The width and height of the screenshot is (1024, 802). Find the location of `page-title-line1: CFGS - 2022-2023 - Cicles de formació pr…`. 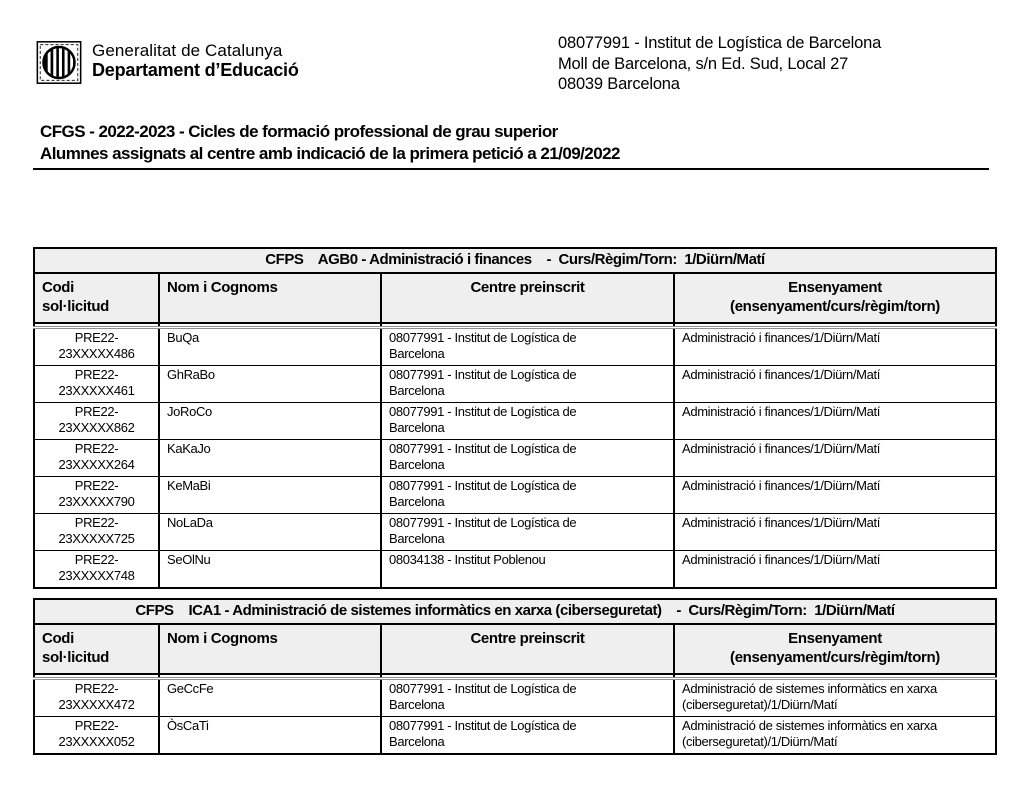

page-title-line1: CFGS - 2022-2023 - Cicles de formació pr… is located at coordinates (299, 131).